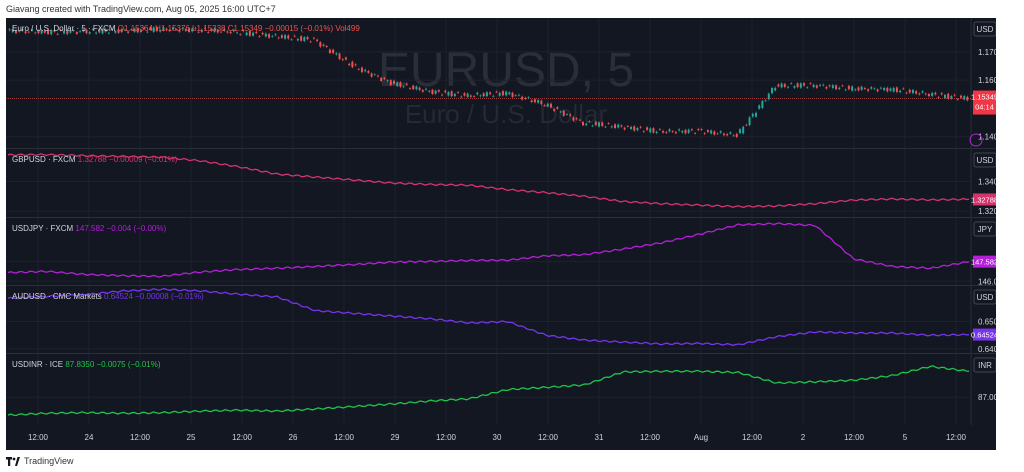  What do you see at coordinates (984, 102) in the screenshot?
I see `last-price-tag` at bounding box center [984, 102].